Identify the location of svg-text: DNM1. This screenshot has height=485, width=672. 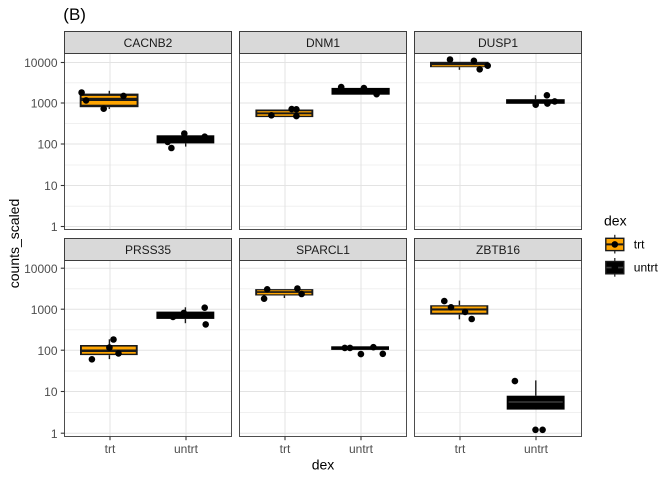
(323, 43).